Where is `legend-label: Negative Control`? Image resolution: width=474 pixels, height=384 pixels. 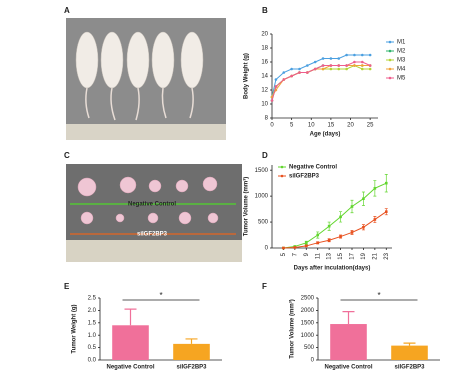 legend-label: Negative Control is located at coordinates (313, 168).